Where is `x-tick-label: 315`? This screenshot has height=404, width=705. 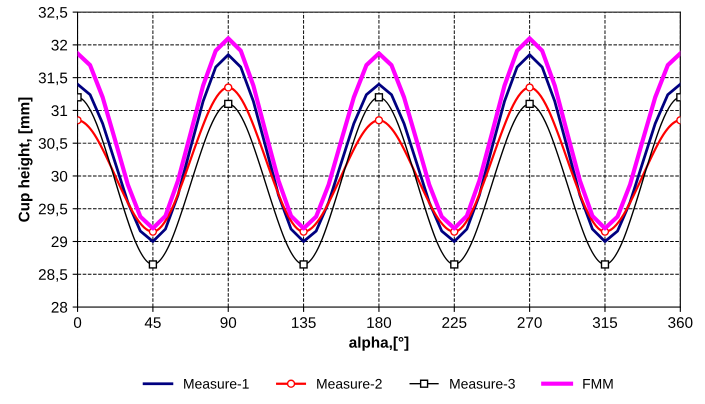
x-tick-label: 315 is located at coordinates (605, 322).